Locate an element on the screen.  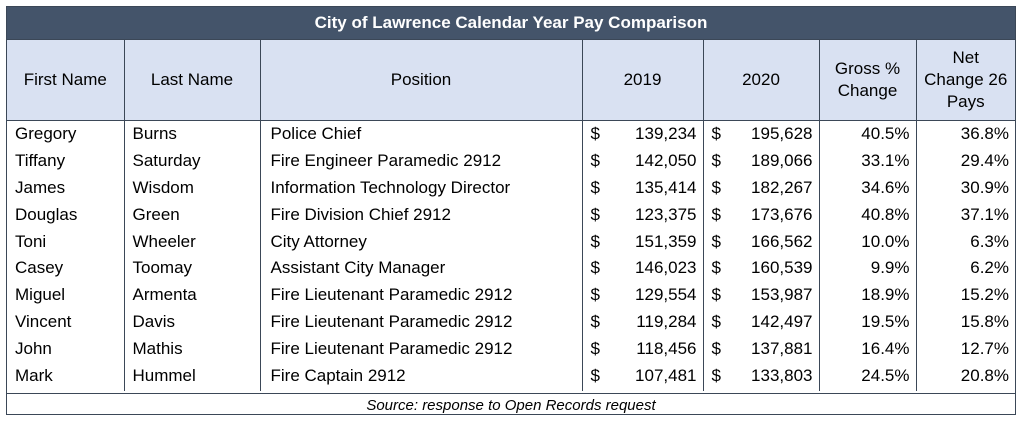
header-first-name: First Name is located at coordinates (66, 80).